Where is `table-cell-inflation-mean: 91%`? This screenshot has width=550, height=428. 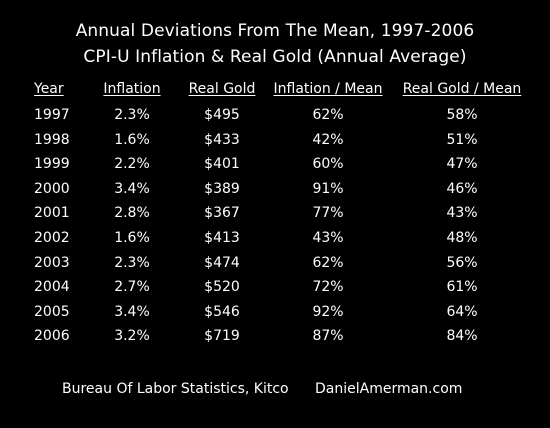 table-cell-inflation-mean: 91% is located at coordinates (328, 189).